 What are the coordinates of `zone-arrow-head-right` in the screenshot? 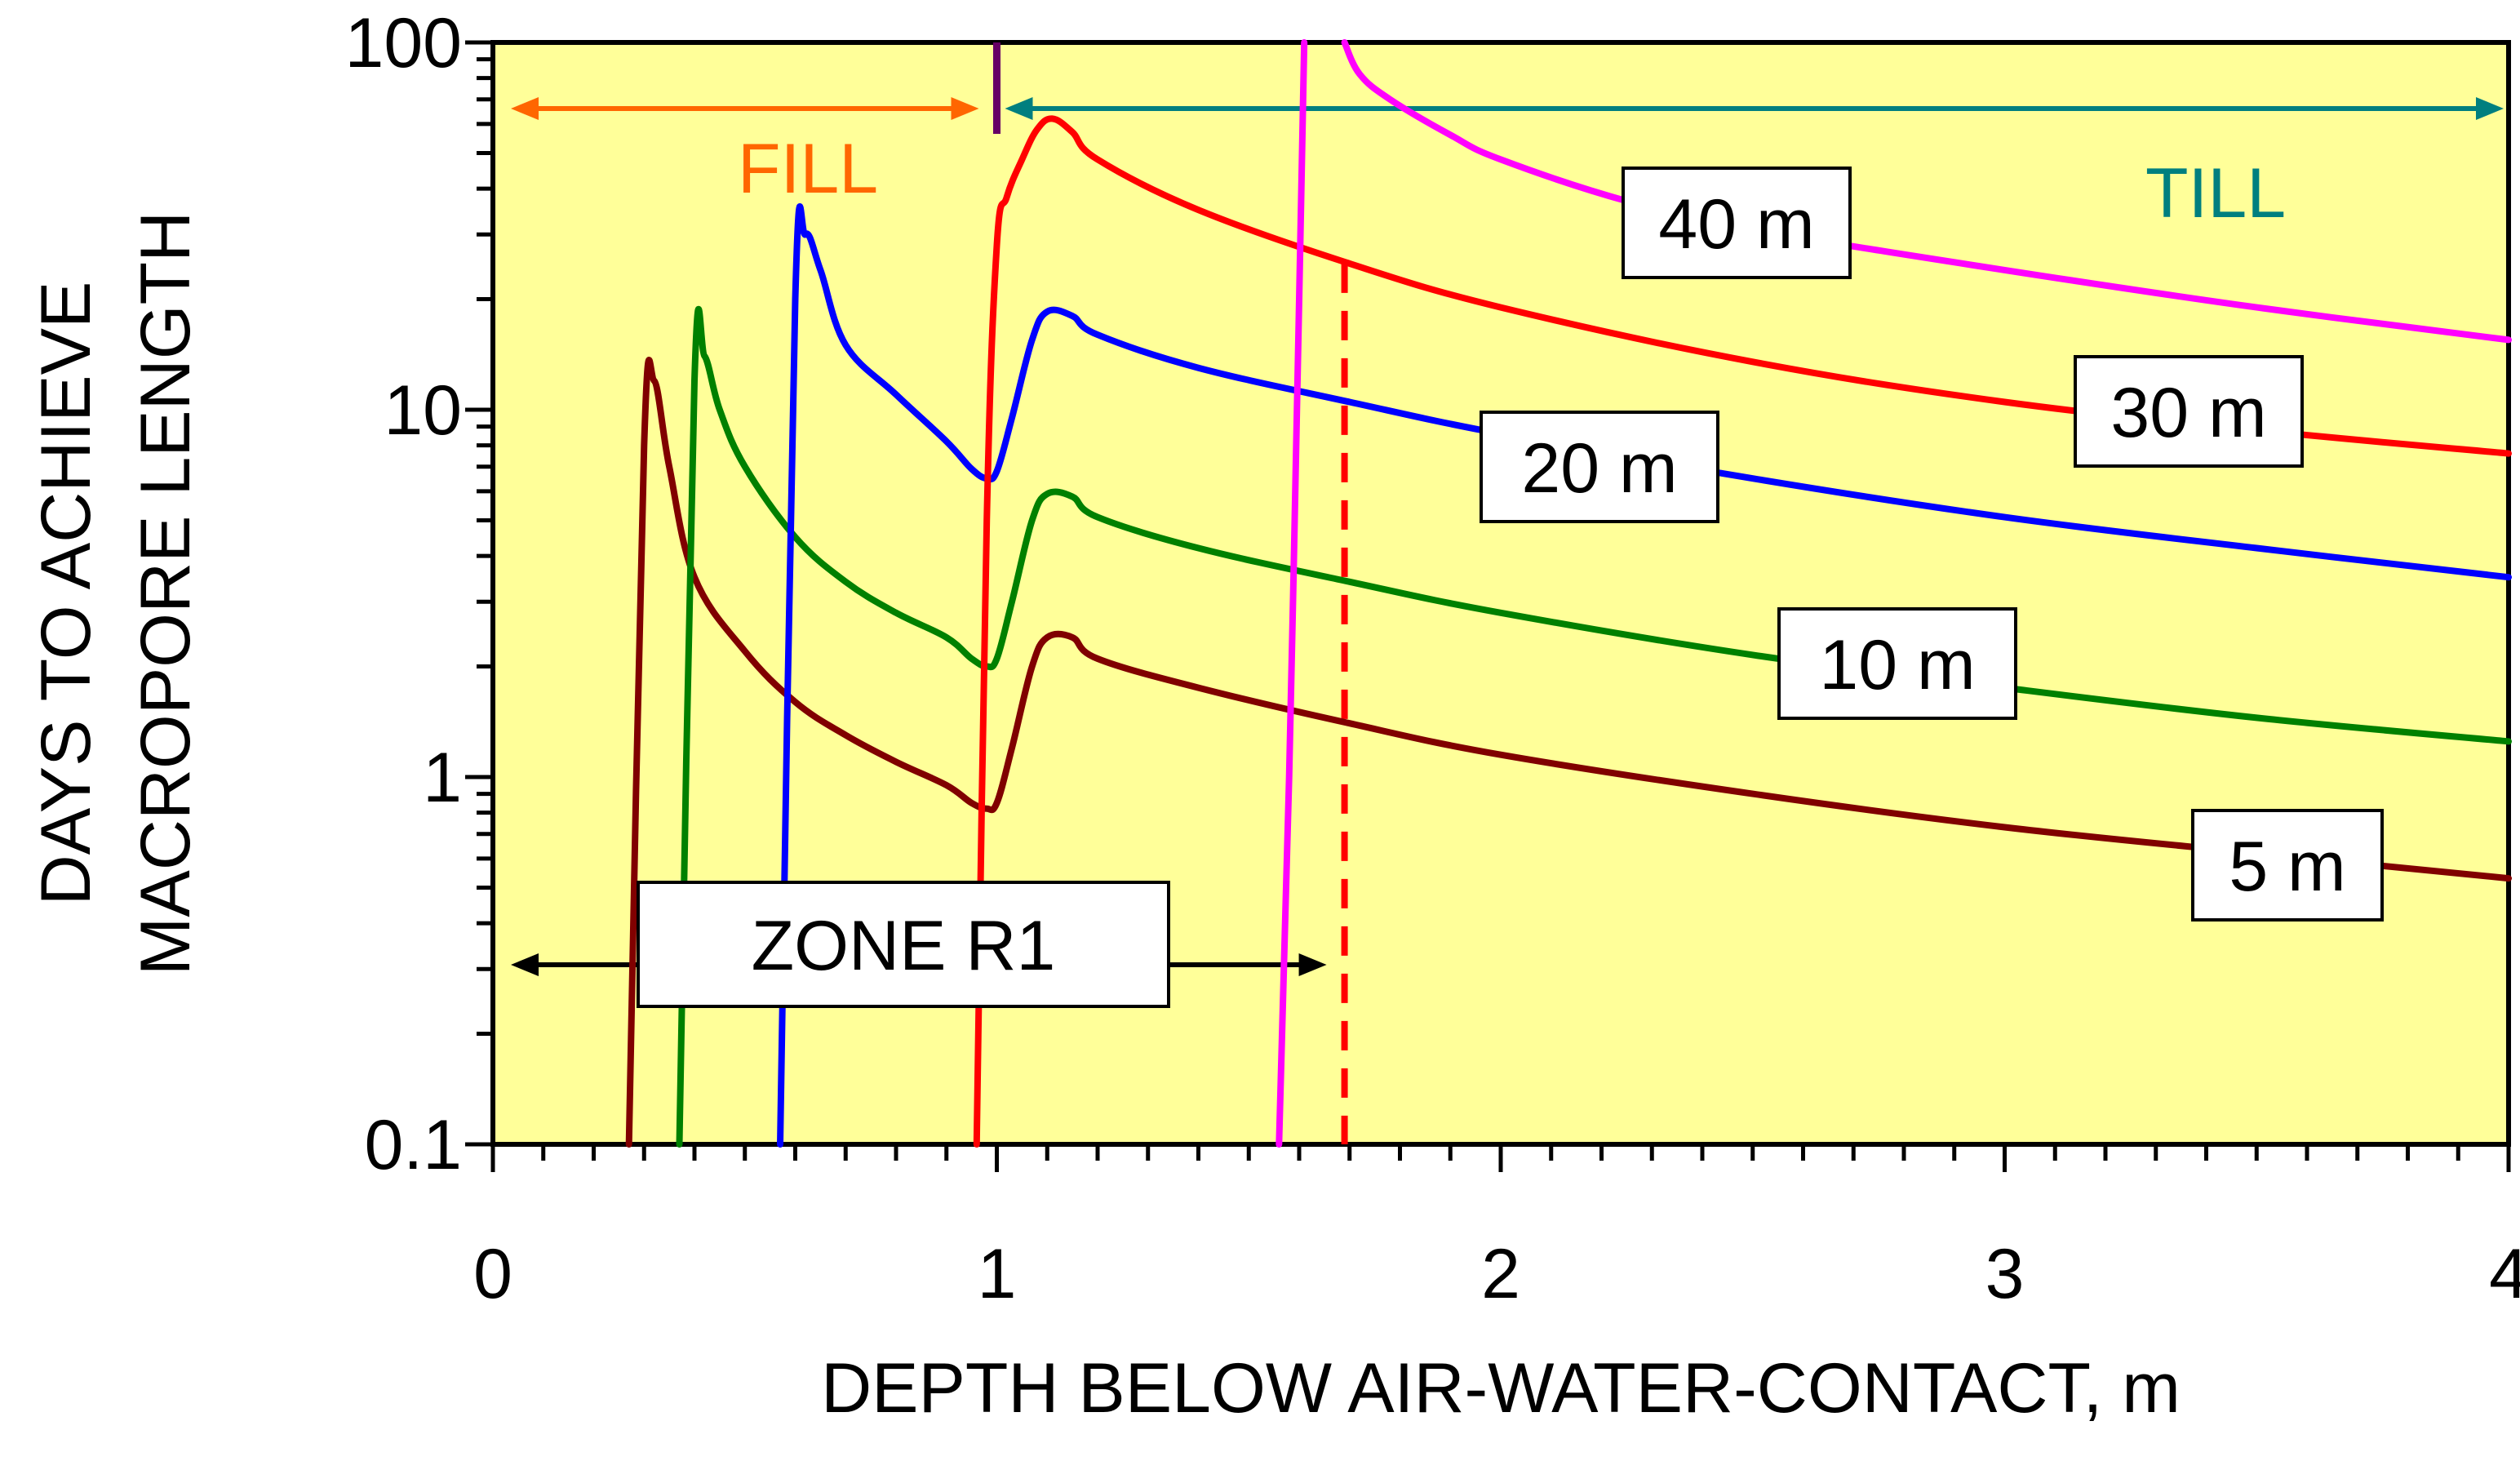 It's located at (1313, 965).